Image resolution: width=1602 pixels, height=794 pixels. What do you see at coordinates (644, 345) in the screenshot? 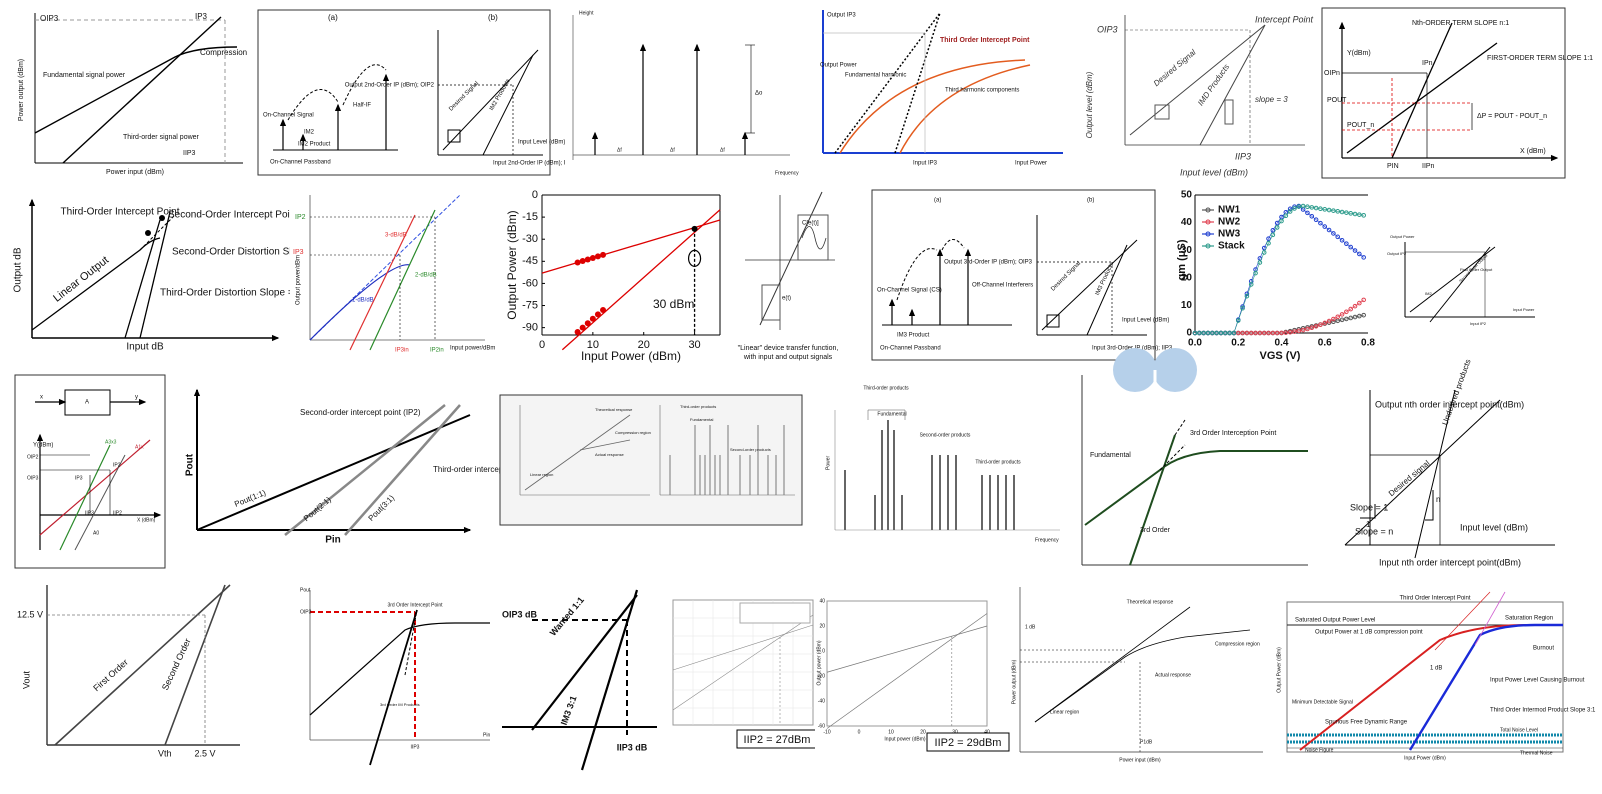
I see `label: 20` at bounding box center [644, 345].